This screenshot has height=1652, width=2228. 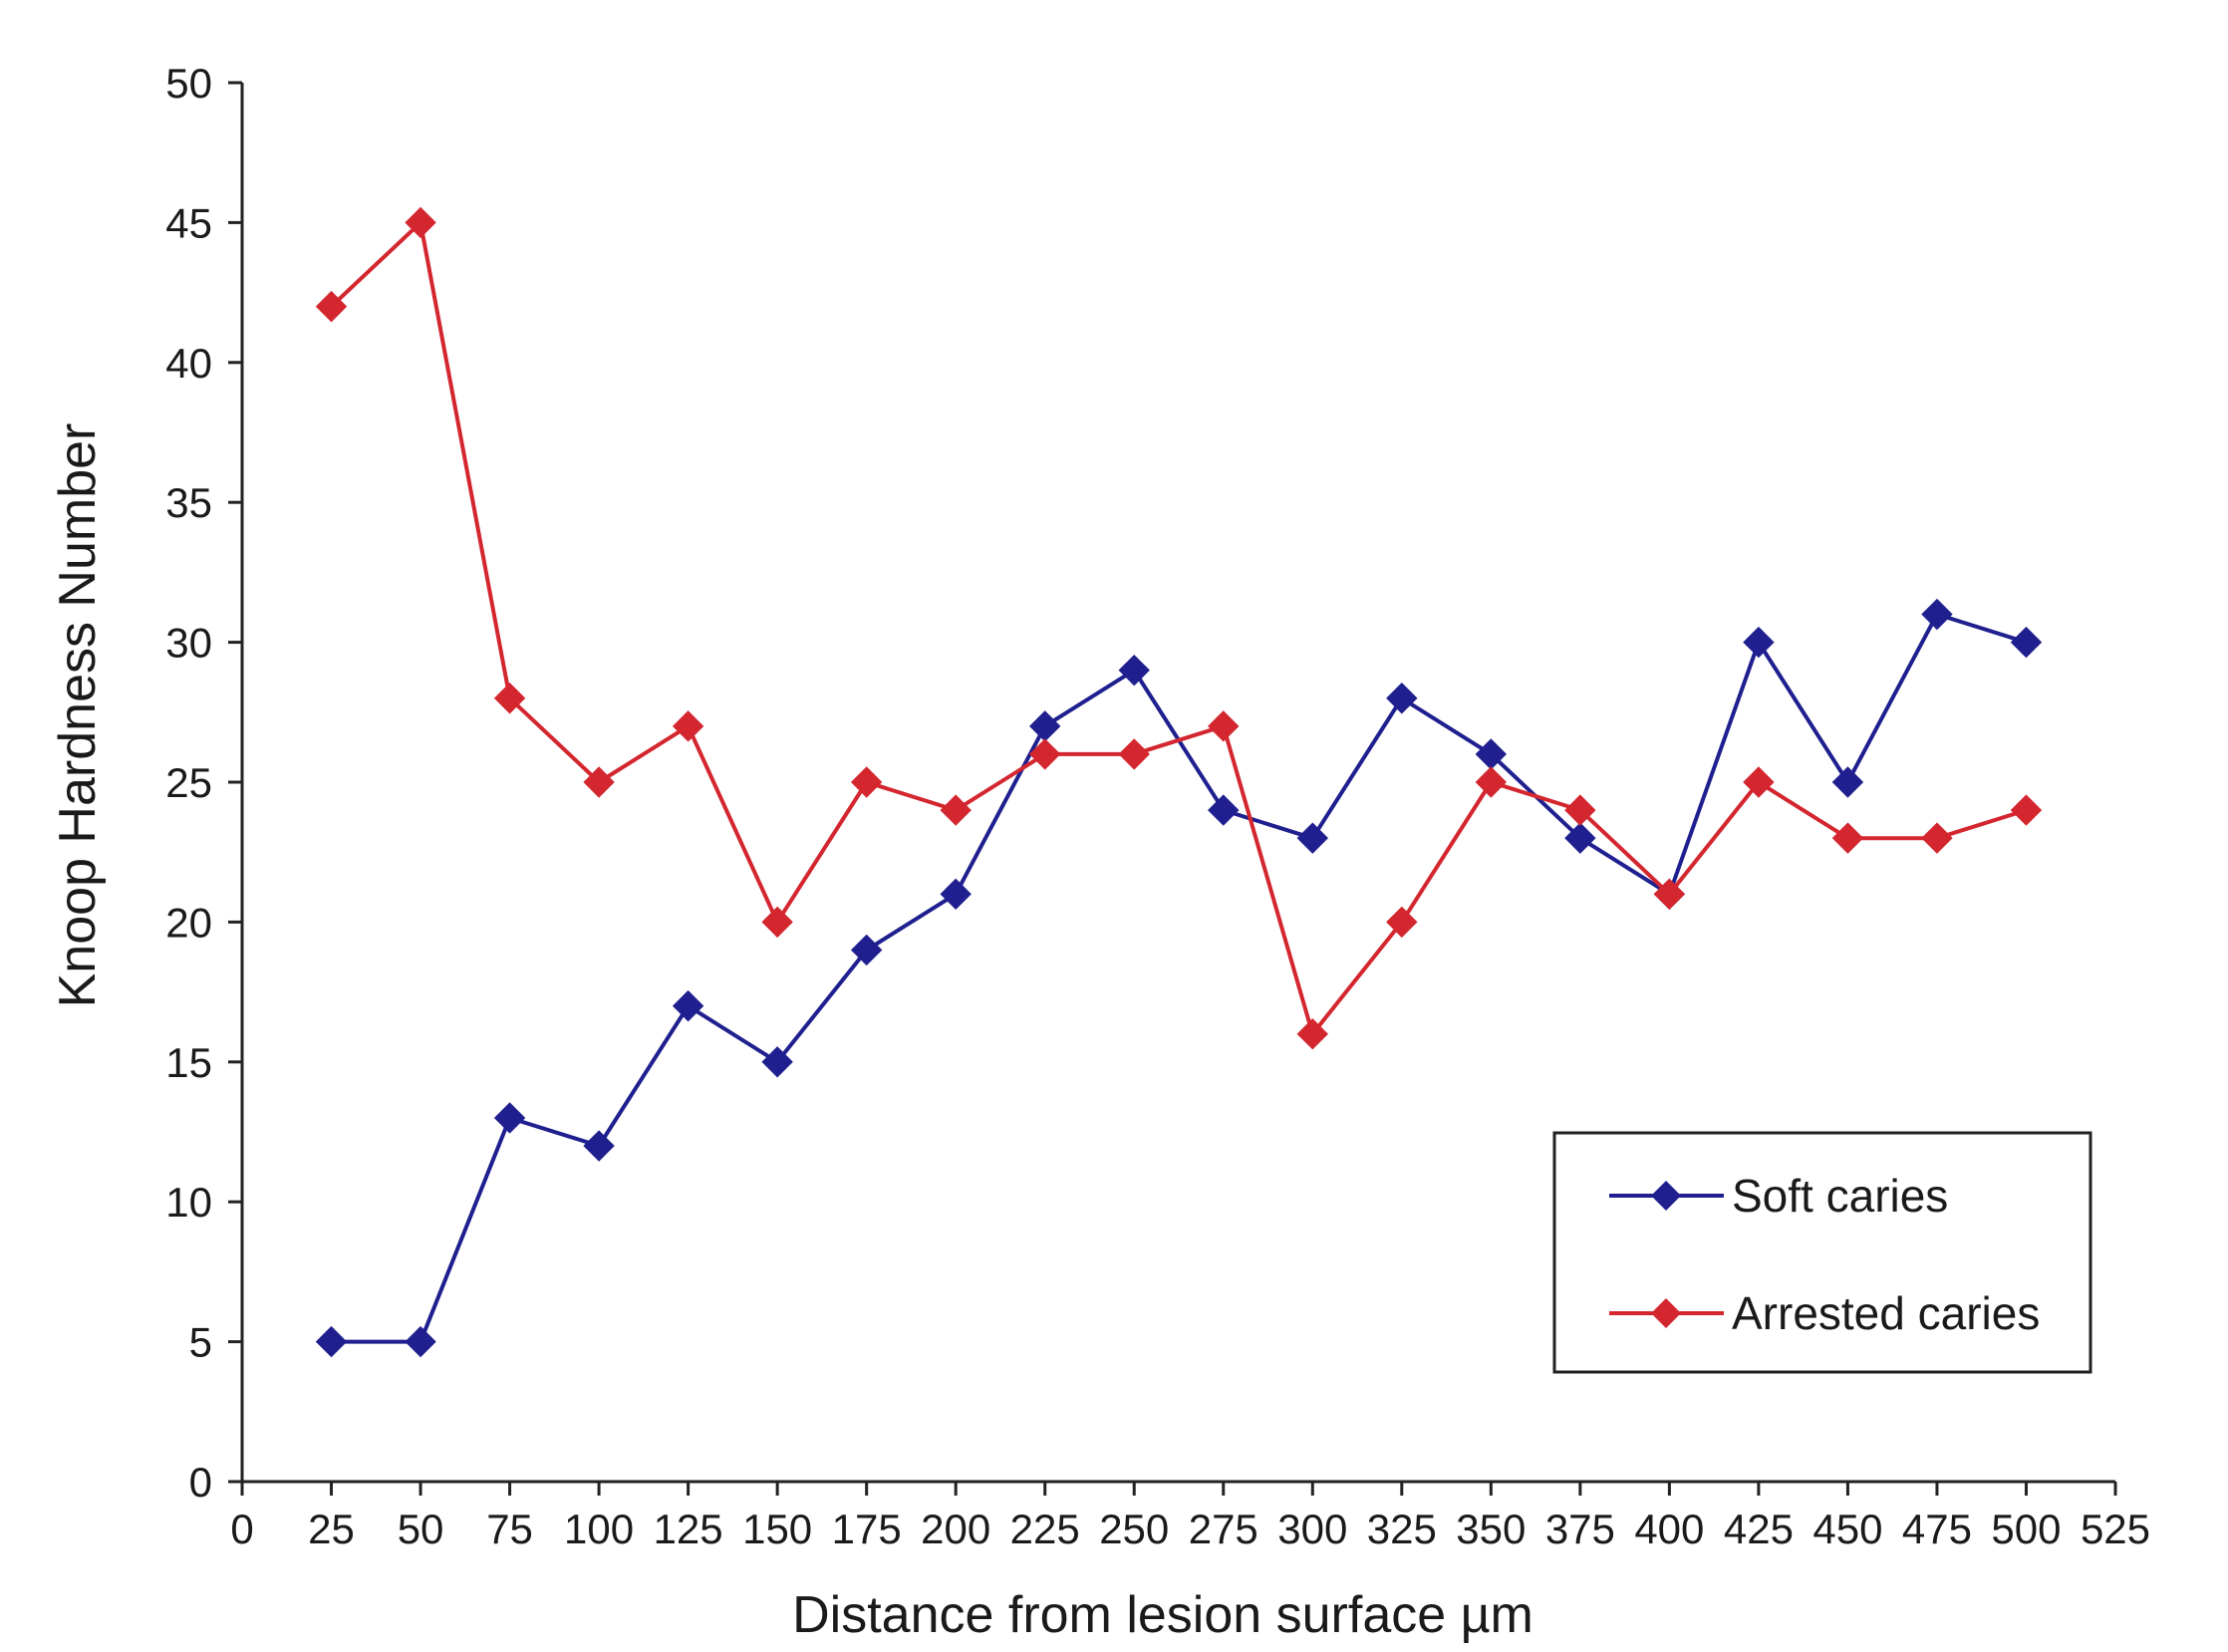 I want to click on y-tick-label: 20, so click(x=188, y=922).